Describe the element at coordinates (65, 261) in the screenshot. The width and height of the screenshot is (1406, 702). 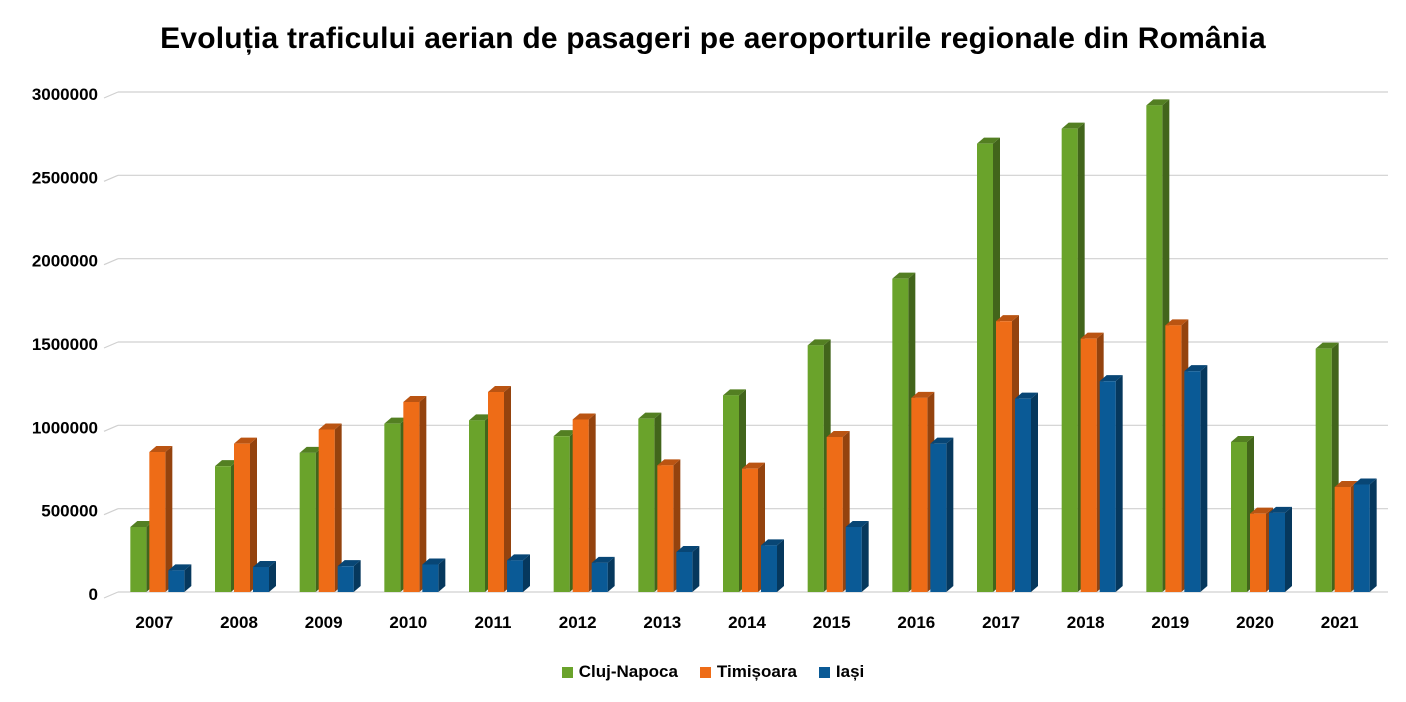
I see `y-tick-label: 2000000` at that location.